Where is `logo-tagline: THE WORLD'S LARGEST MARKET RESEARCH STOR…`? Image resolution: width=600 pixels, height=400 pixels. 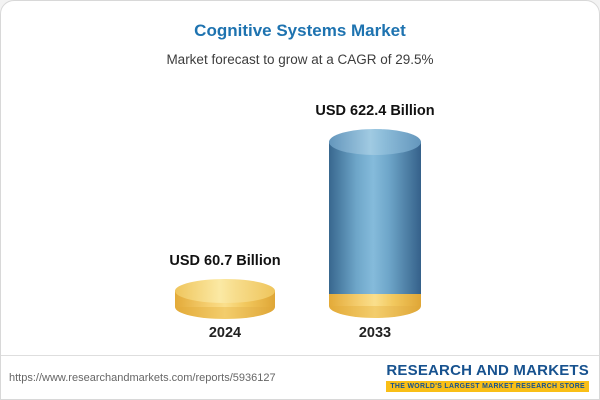
logo-tagline: THE WORLD'S LARGEST MARKET RESEARCH STOR… is located at coordinates (487, 387).